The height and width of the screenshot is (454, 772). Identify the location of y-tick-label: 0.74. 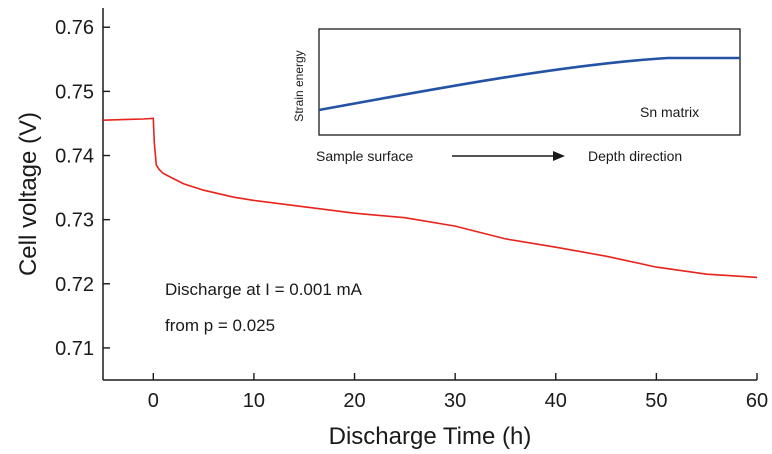
(74, 157).